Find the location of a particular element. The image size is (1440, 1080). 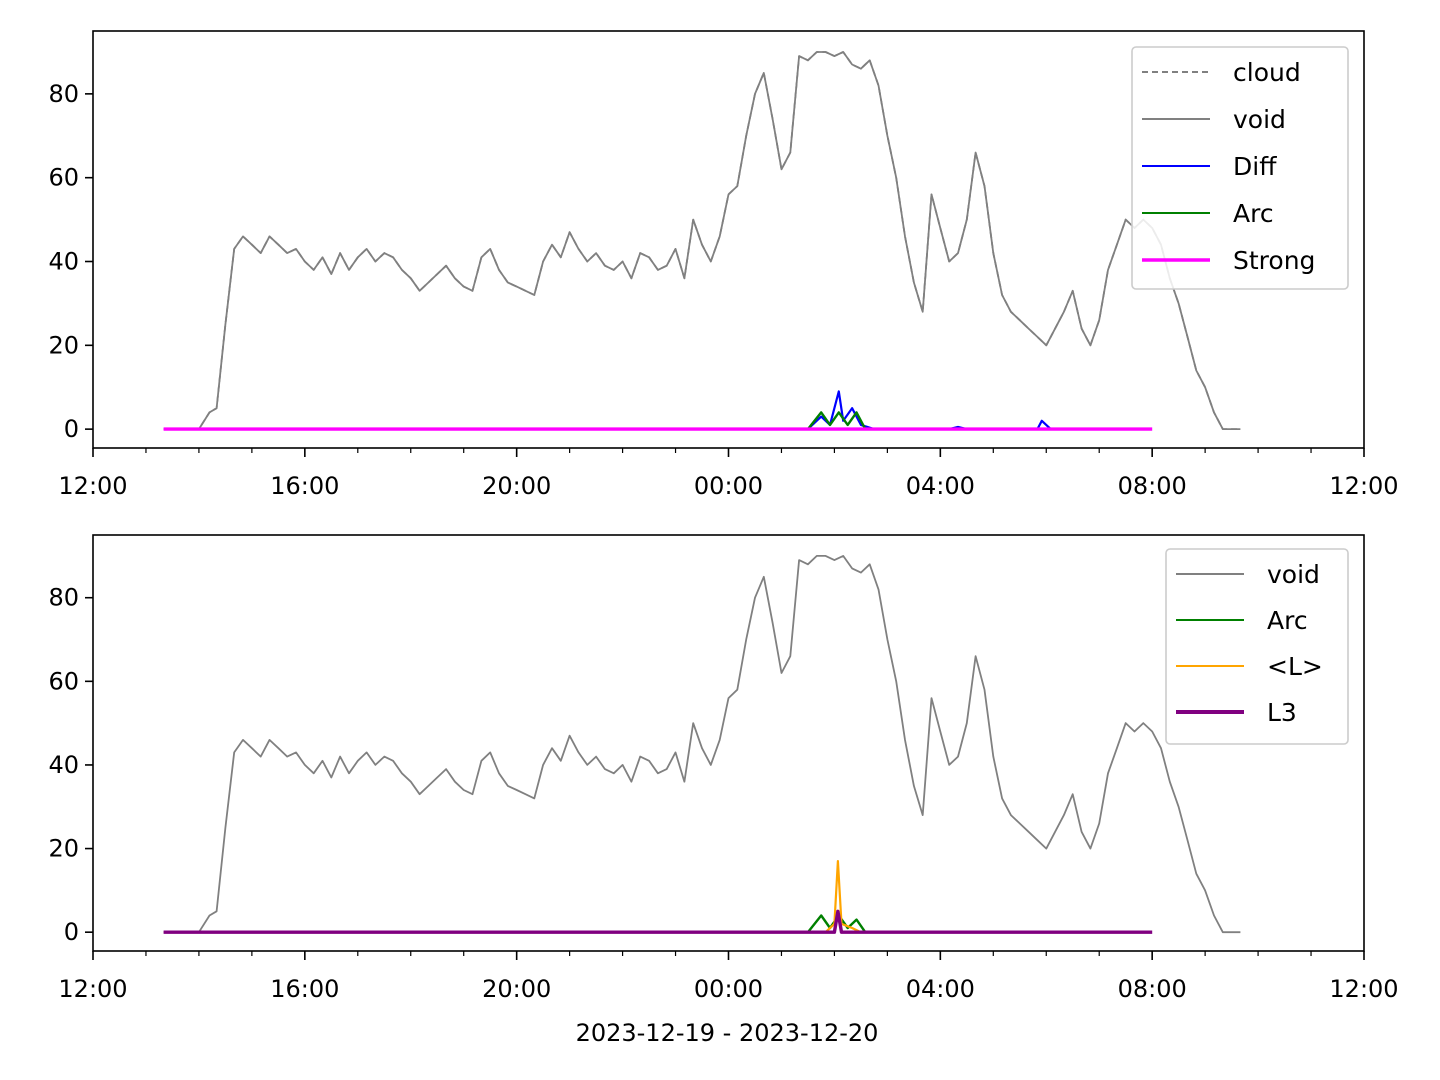

x-axis-label: 2023-12-19 - 2023-12-20 is located at coordinates (727, 1033).